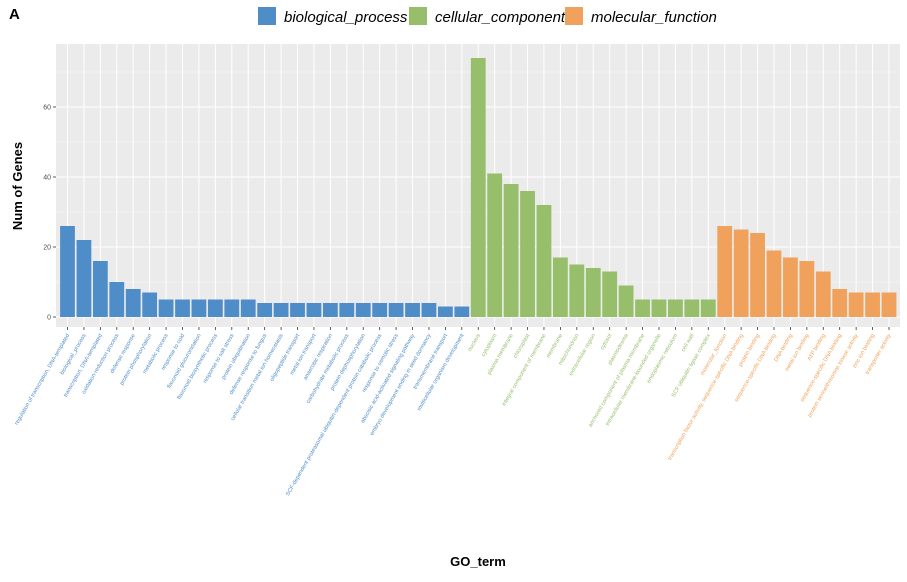 The width and height of the screenshot is (907, 582). I want to click on legend-label-cellular-component: cellular_component, so click(500, 17).